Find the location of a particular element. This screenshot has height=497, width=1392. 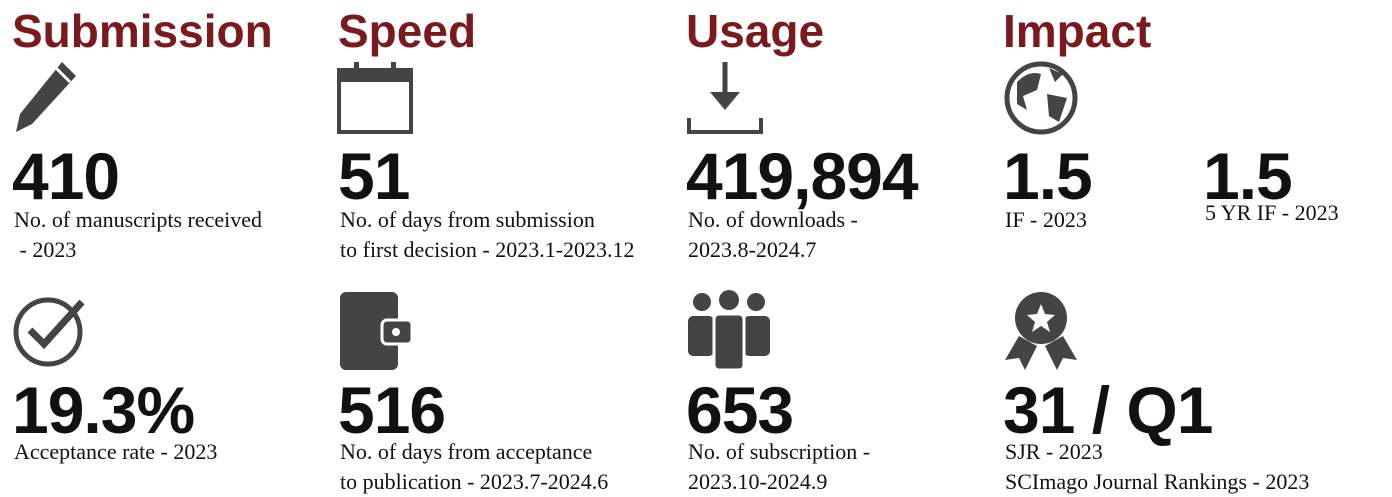

stat-value: 19.3% is located at coordinates (103, 410).